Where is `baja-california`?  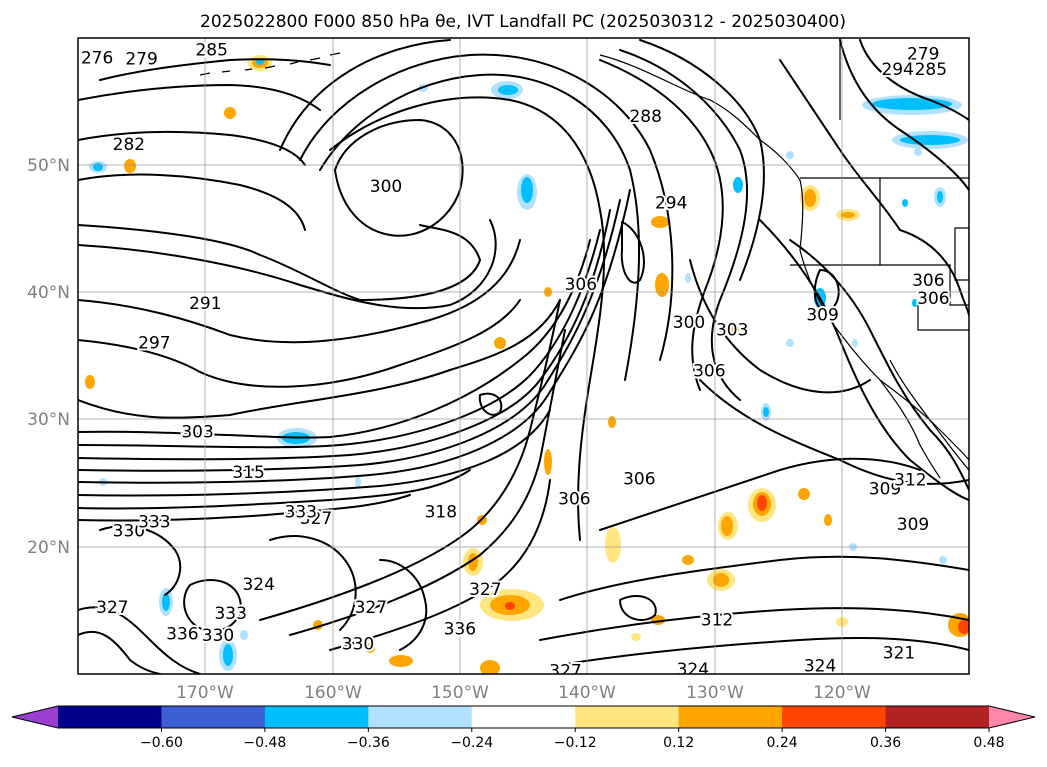 baja-california is located at coordinates (910, 429).